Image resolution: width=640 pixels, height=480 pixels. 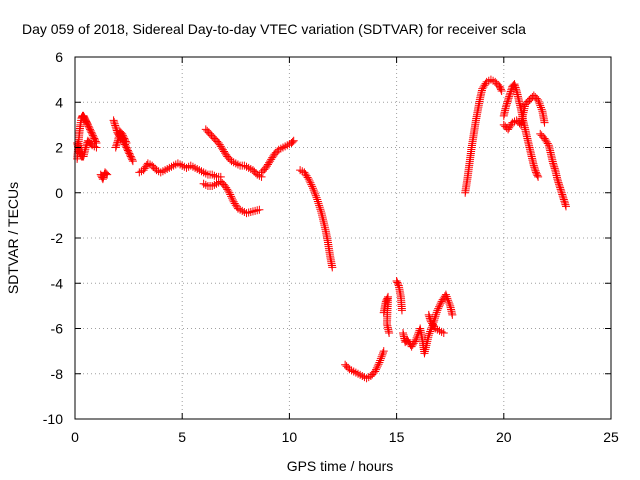 I want to click on y-tick-label: -2, so click(x=57, y=238).